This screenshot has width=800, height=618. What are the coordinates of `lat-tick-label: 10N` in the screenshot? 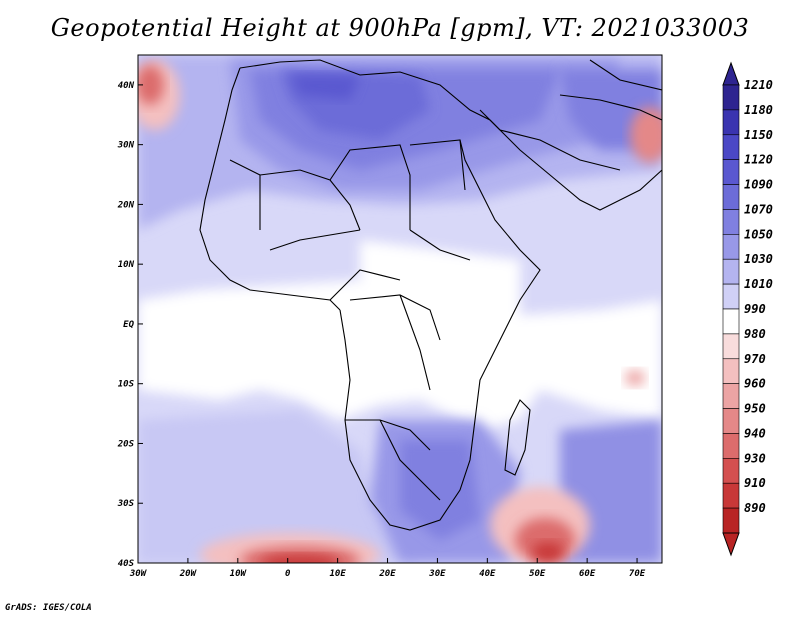 It's located at (126, 265).